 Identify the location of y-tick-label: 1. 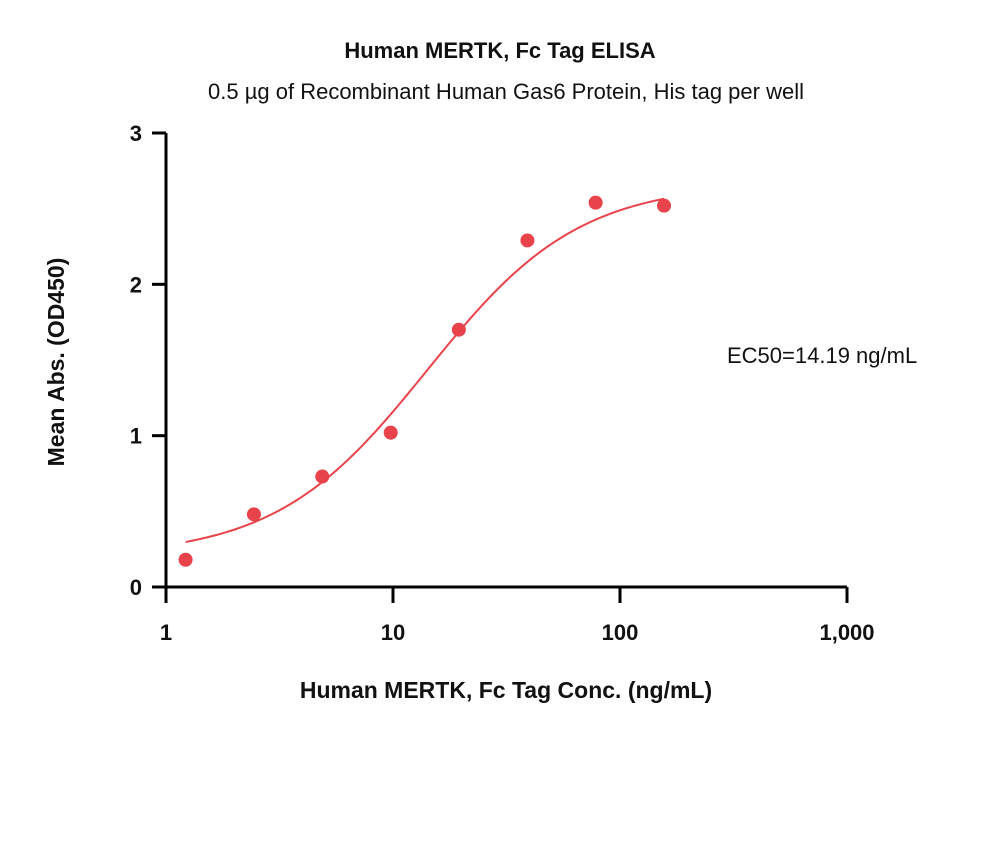
(136, 436).